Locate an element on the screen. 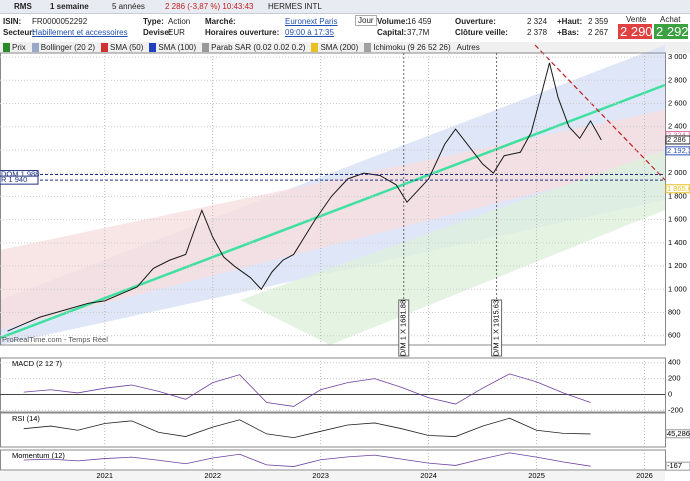  volume: 16 459 is located at coordinates (419, 21).